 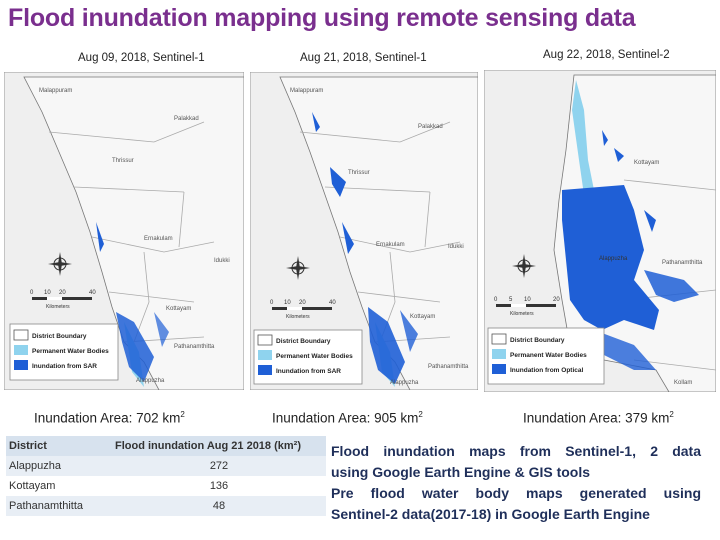 What do you see at coordinates (109, 418) in the screenshot?
I see `inundation-area-aug09: Inundation Area: 702 km2` at bounding box center [109, 418].